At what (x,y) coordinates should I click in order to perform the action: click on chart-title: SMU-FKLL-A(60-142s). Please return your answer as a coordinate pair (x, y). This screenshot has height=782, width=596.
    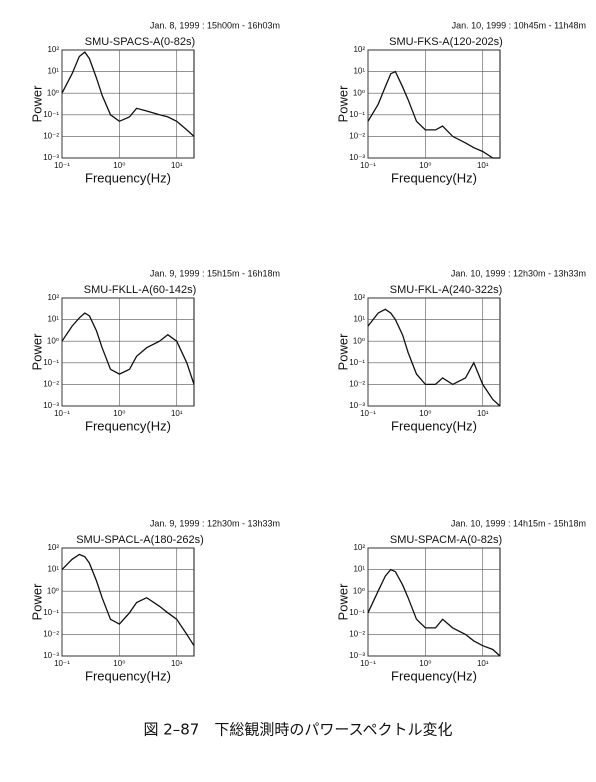
    Looking at the image, I should click on (140, 290).